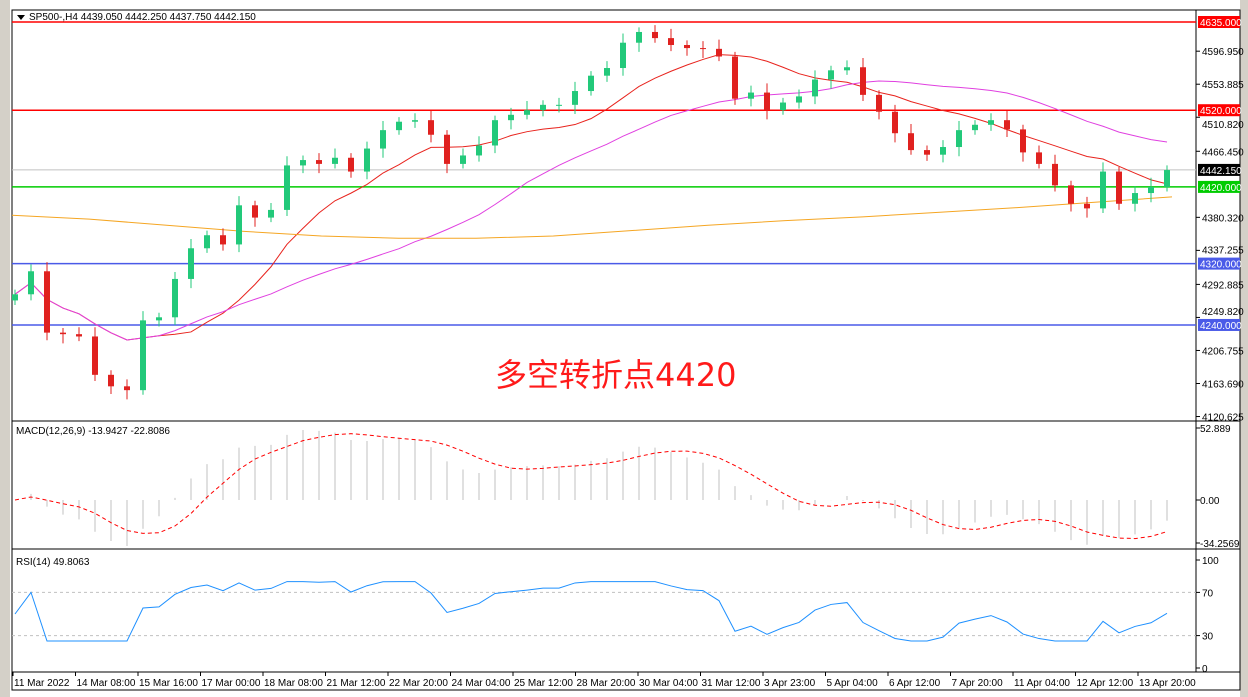 Image resolution: width=1248 pixels, height=697 pixels. I want to click on macd-tick: 0.00, so click(1210, 501).